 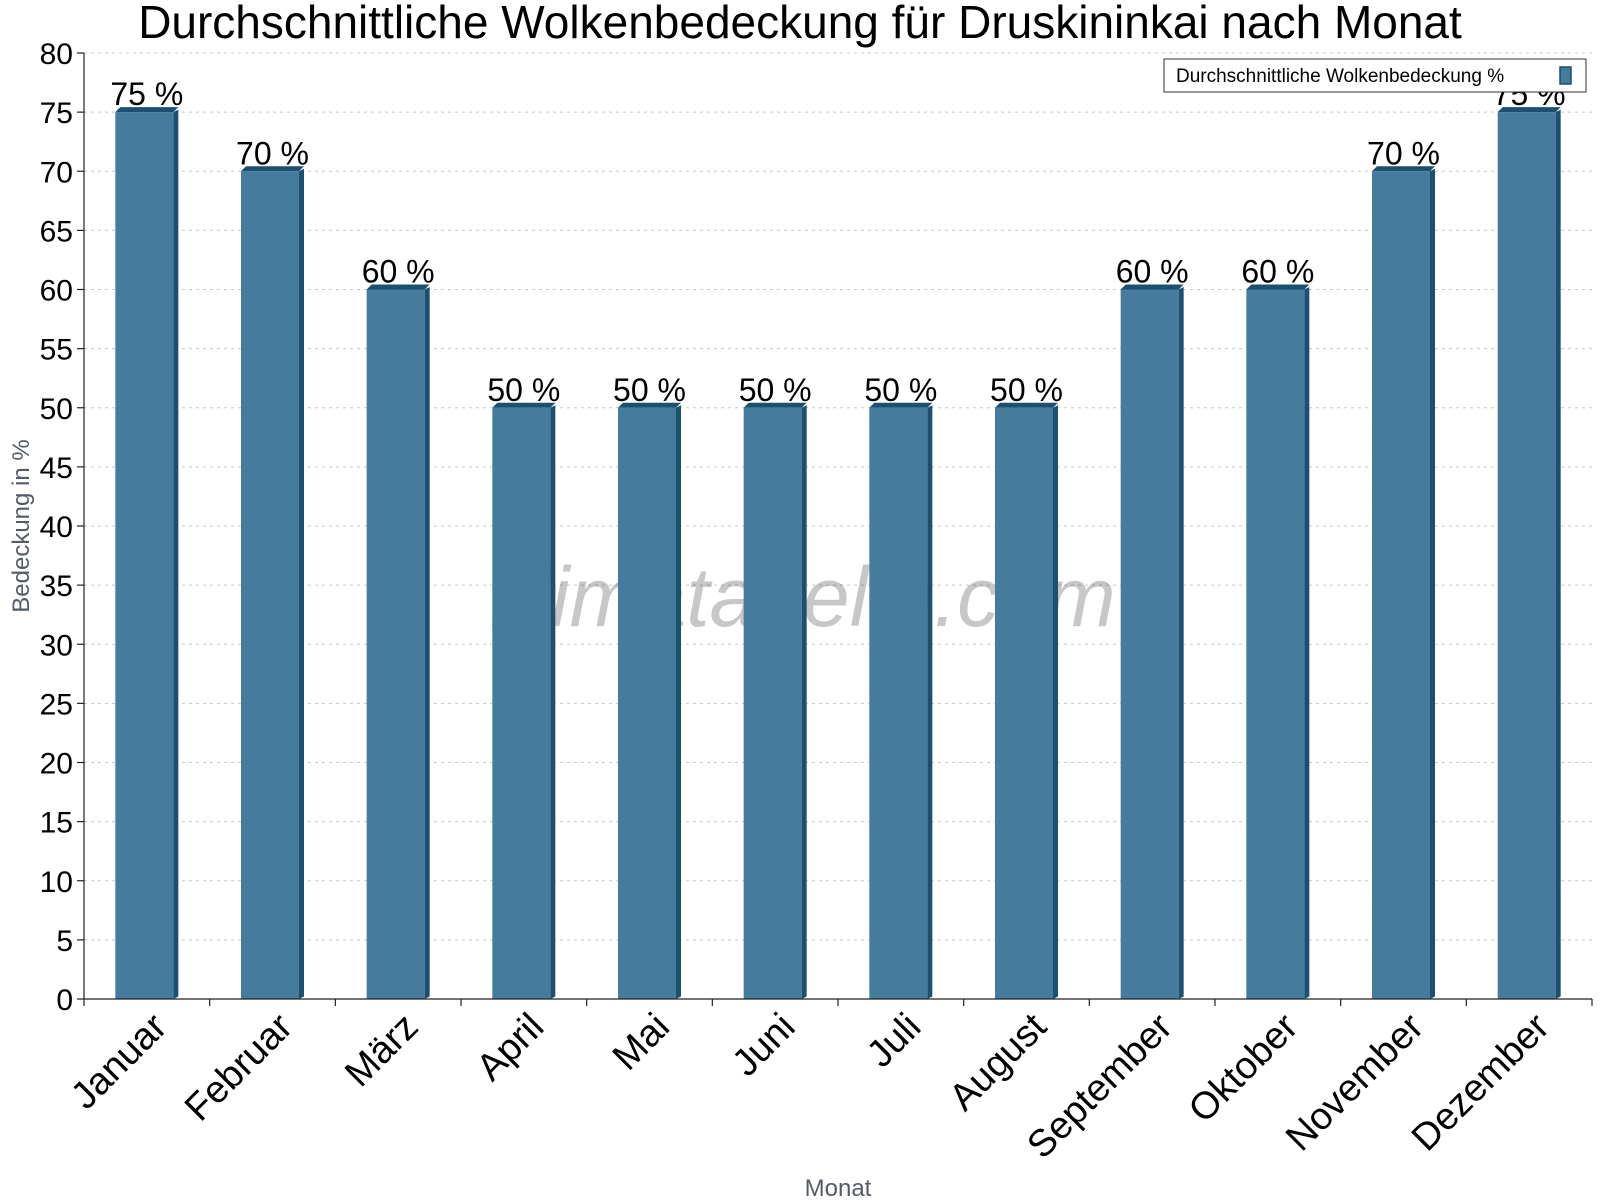 I want to click on y-tick-label: 45, so click(x=56, y=468).